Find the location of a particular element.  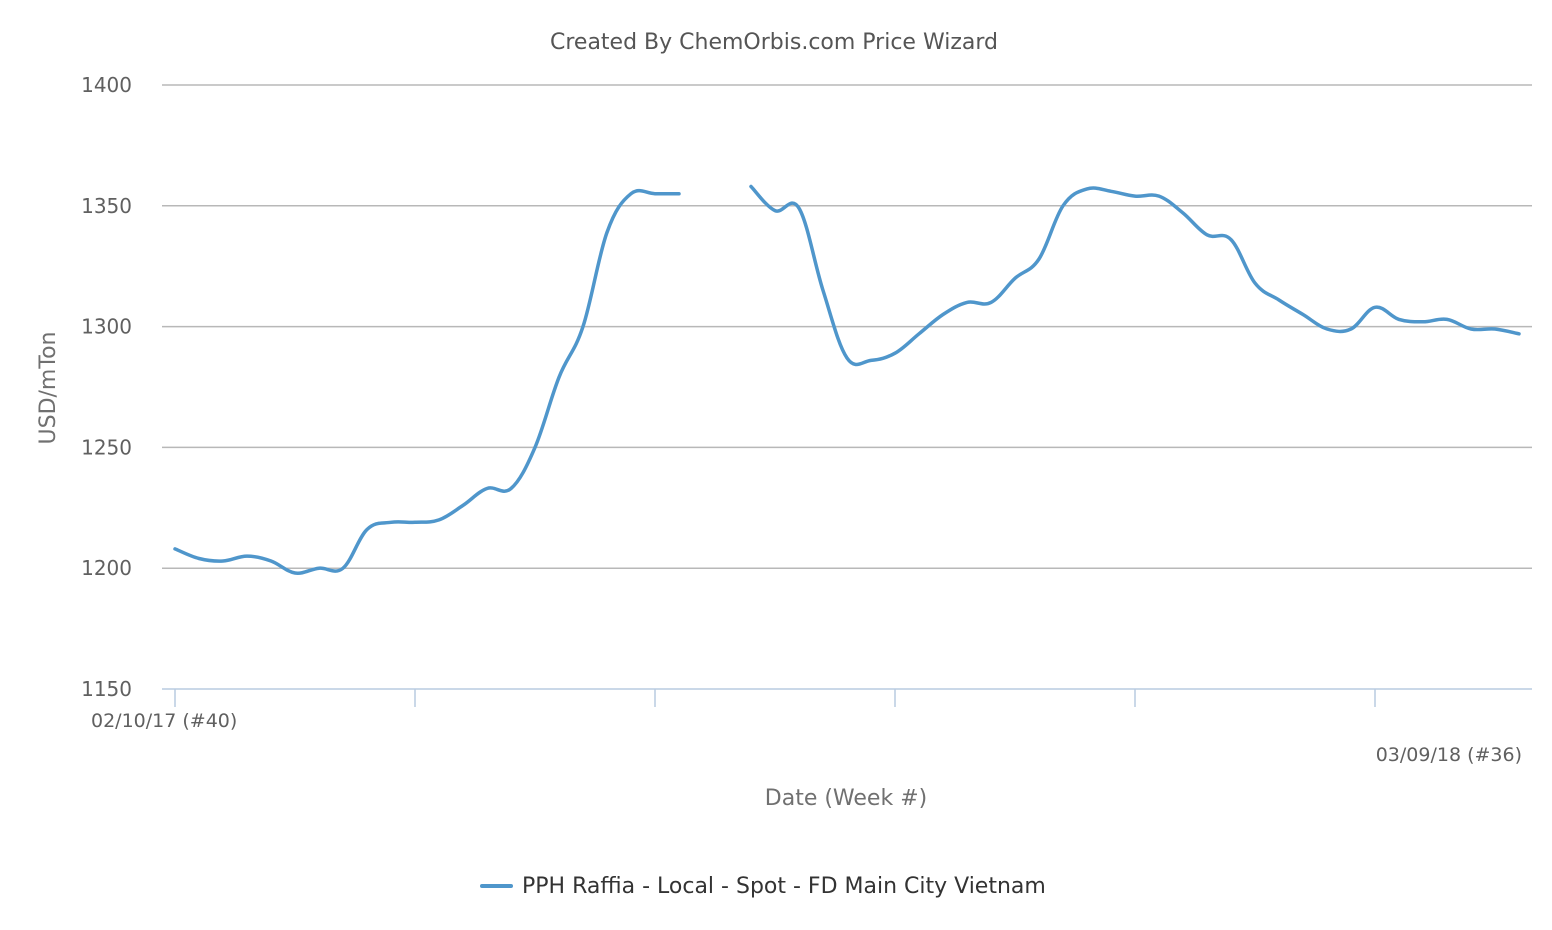

y-tick-label: 1300 is located at coordinates (106, 327).